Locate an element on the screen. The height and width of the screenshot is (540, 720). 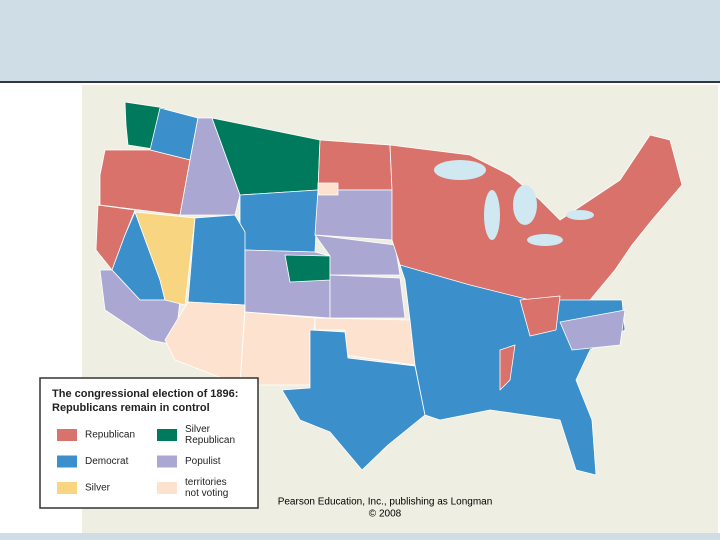
legend-title: Republicans remain in control is located at coordinates (131, 408).